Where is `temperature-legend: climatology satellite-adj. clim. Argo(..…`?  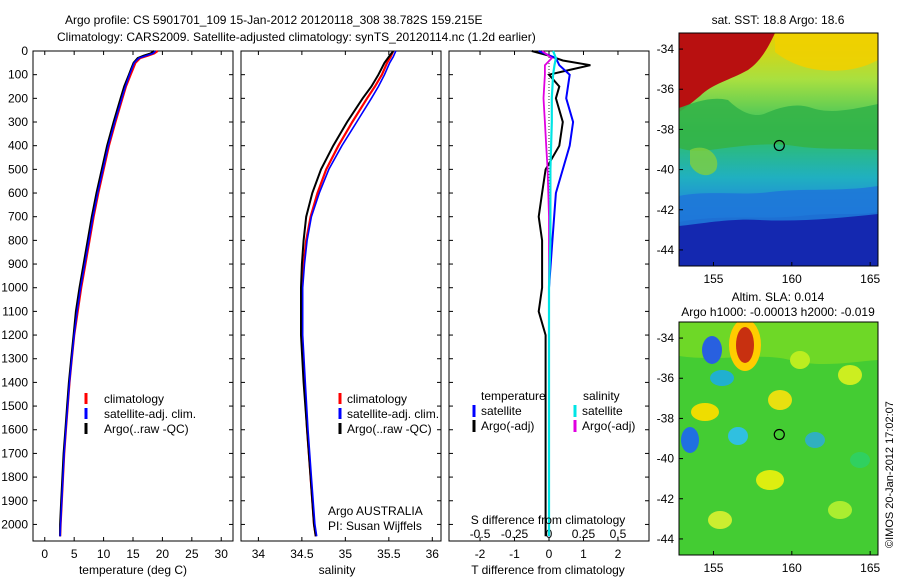
temperature-legend: climatology satellite-adj. clim. Argo(..… is located at coordinates (140, 414).